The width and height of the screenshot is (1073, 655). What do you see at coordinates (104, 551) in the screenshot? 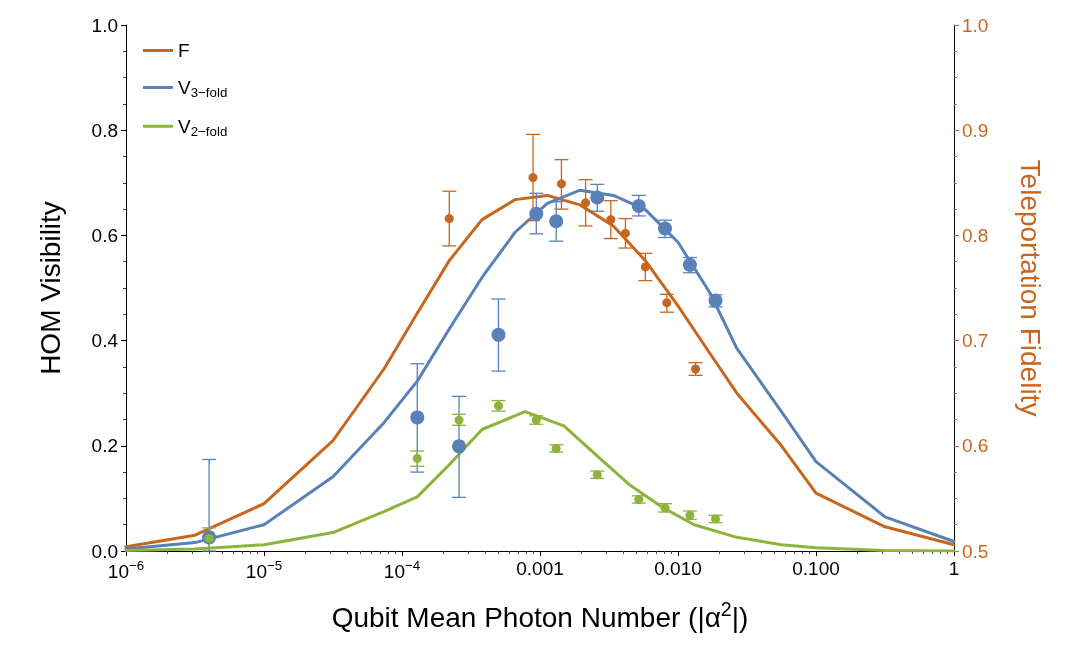
I see `y-tick-label: 0.0` at bounding box center [104, 551].